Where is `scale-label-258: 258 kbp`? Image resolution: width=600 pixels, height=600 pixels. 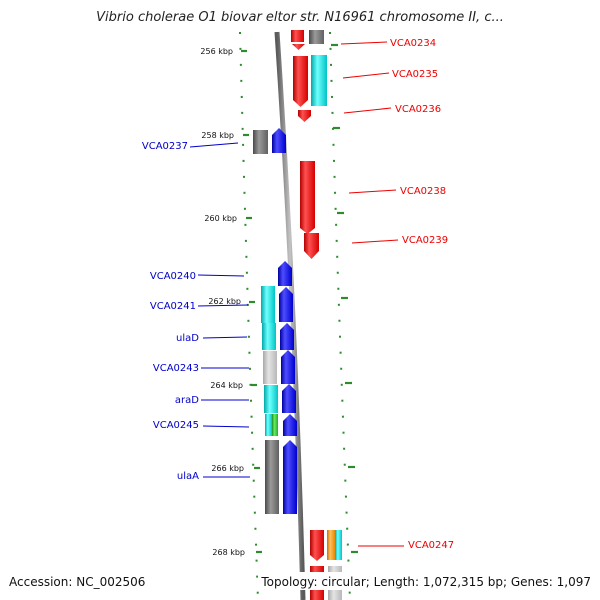 scale-label-258: 258 kbp is located at coordinates (217, 135).